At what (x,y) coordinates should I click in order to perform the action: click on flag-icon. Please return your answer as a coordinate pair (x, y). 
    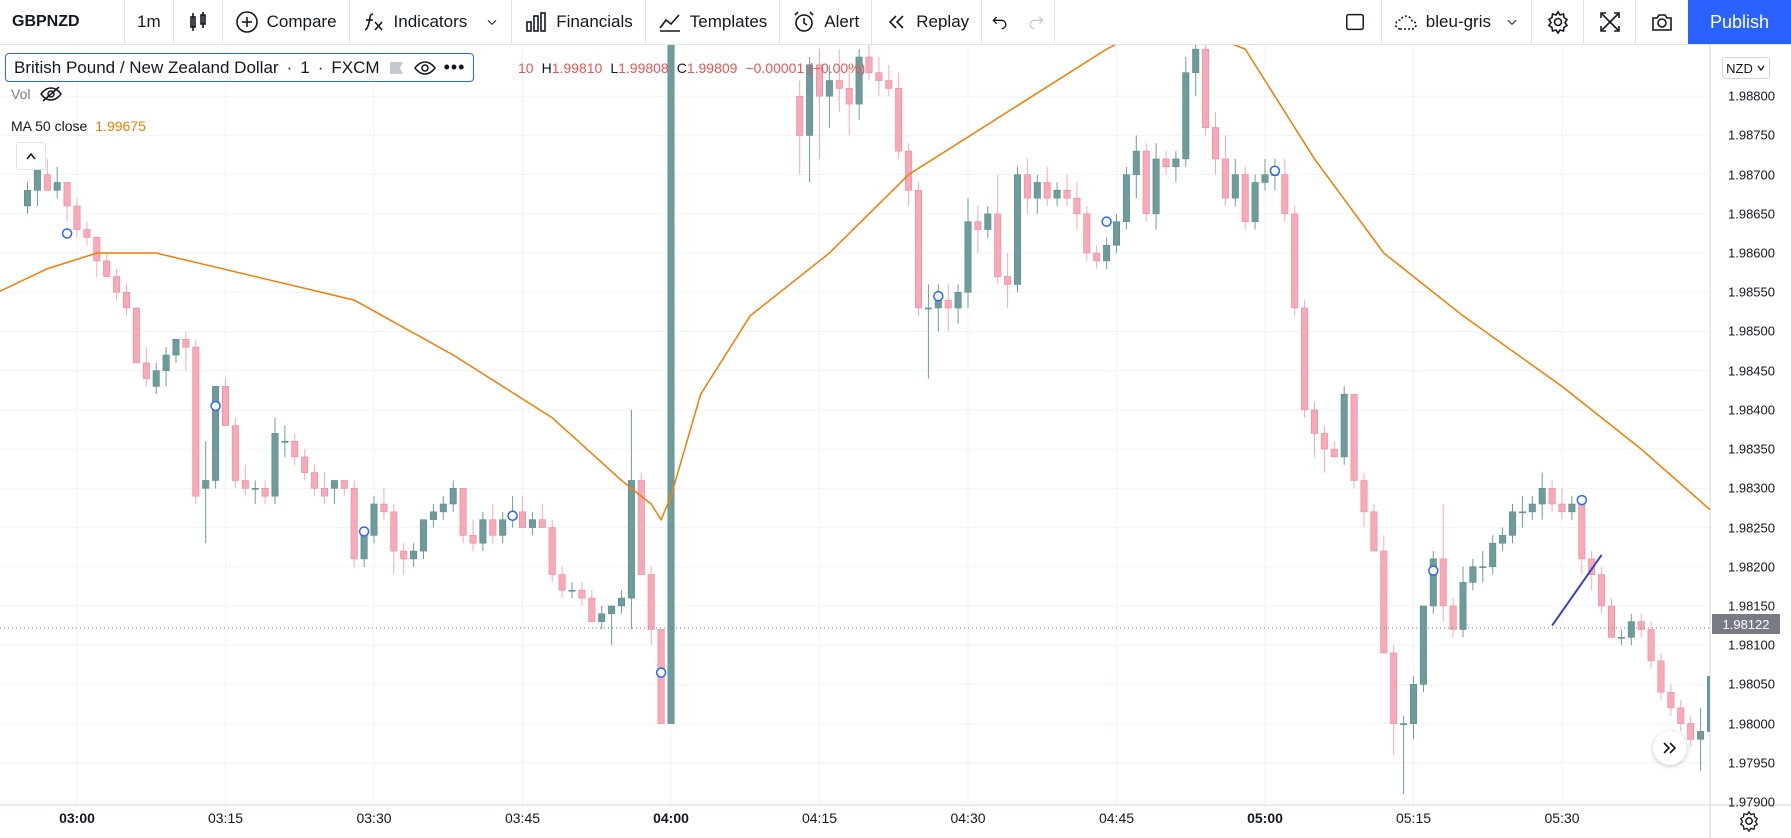
    Looking at the image, I should click on (397, 68).